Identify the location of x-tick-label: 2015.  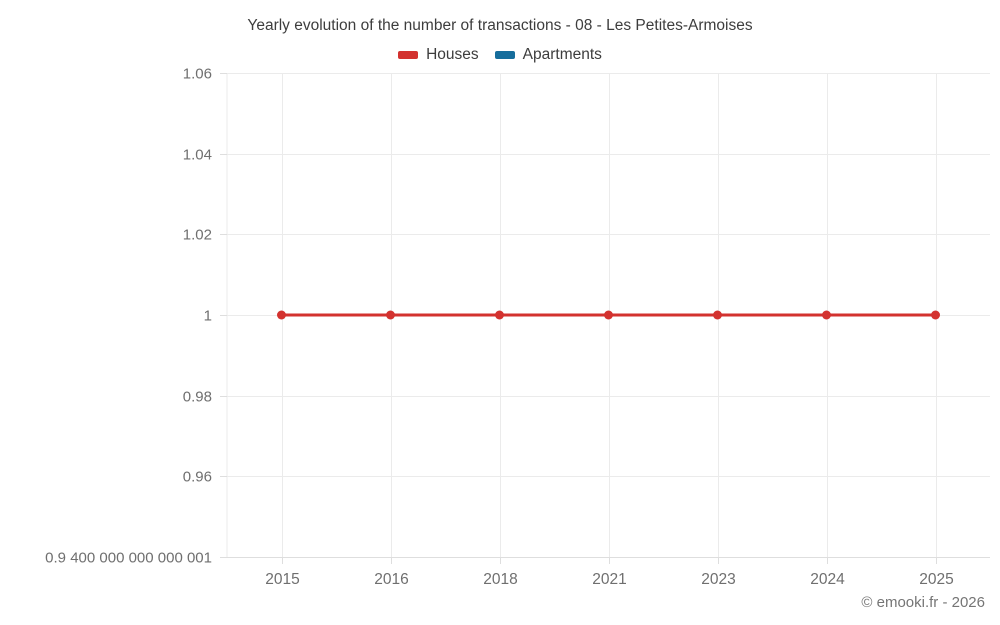
(282, 579).